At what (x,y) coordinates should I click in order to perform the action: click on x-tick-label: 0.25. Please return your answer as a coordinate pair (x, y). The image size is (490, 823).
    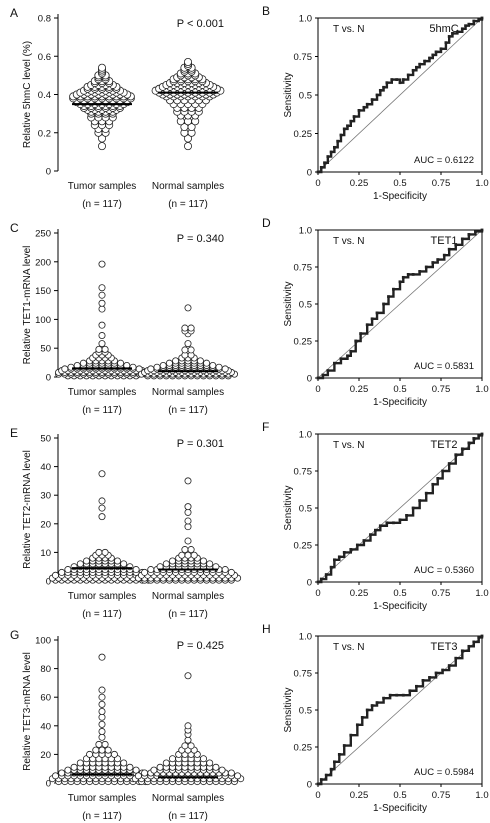
    Looking at the image, I should click on (359, 795).